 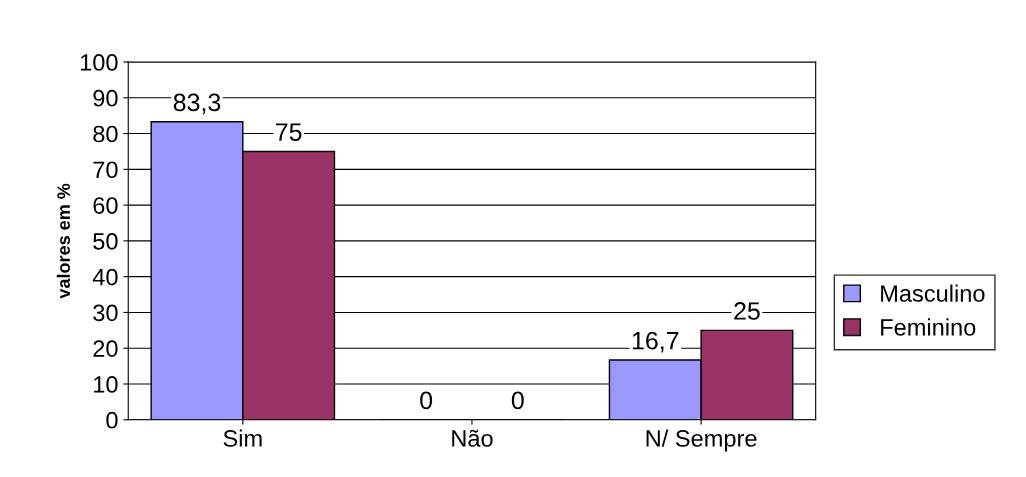 What do you see at coordinates (105, 170) in the screenshot?
I see `y-tick-label: 70` at bounding box center [105, 170].